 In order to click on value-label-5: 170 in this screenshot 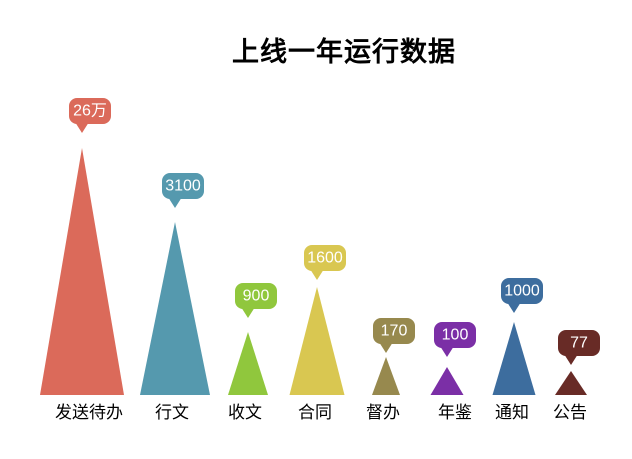, I will do `click(394, 331)`.